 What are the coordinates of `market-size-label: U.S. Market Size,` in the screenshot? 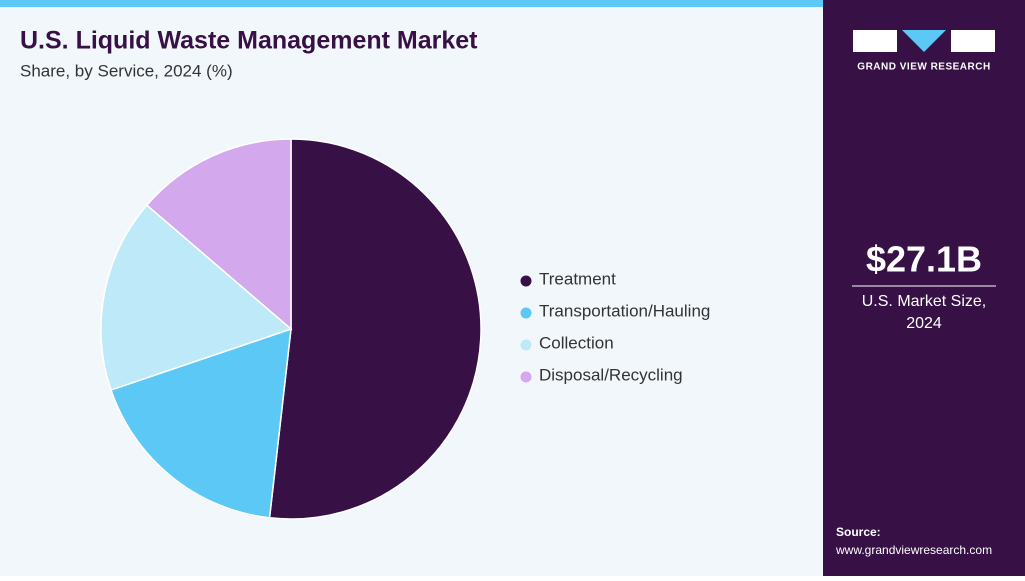 It's located at (924, 301).